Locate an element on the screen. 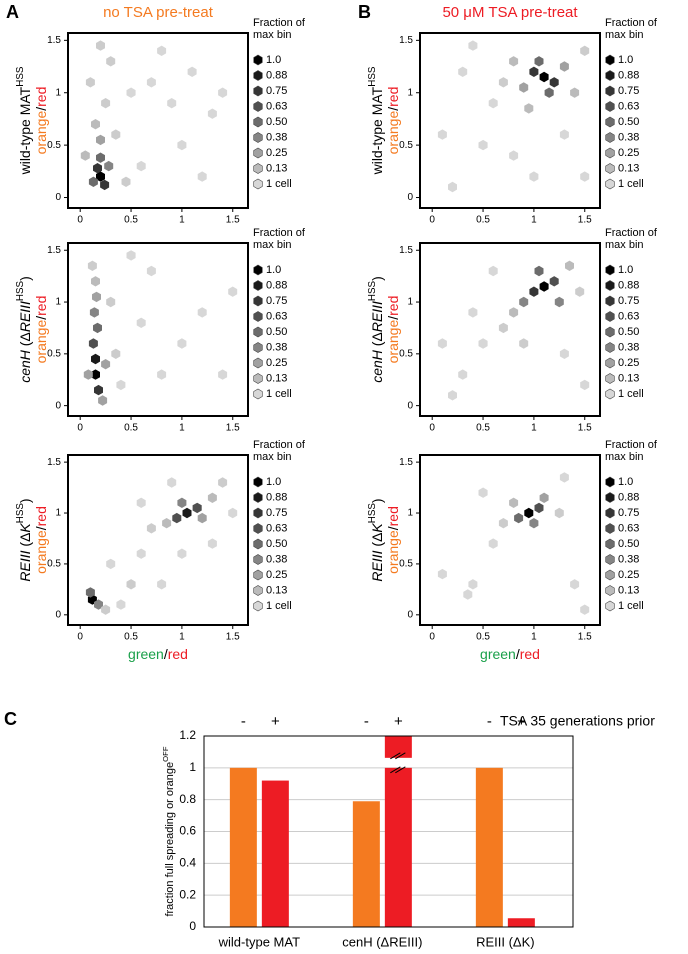 This screenshot has height=954, width=688. x-tick-label: wild-type MAT is located at coordinates (259, 941).